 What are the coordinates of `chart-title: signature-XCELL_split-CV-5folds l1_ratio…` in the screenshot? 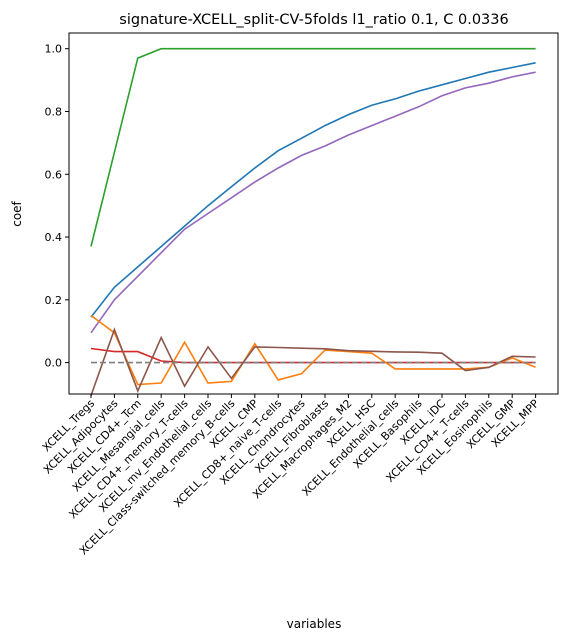 It's located at (313, 20).